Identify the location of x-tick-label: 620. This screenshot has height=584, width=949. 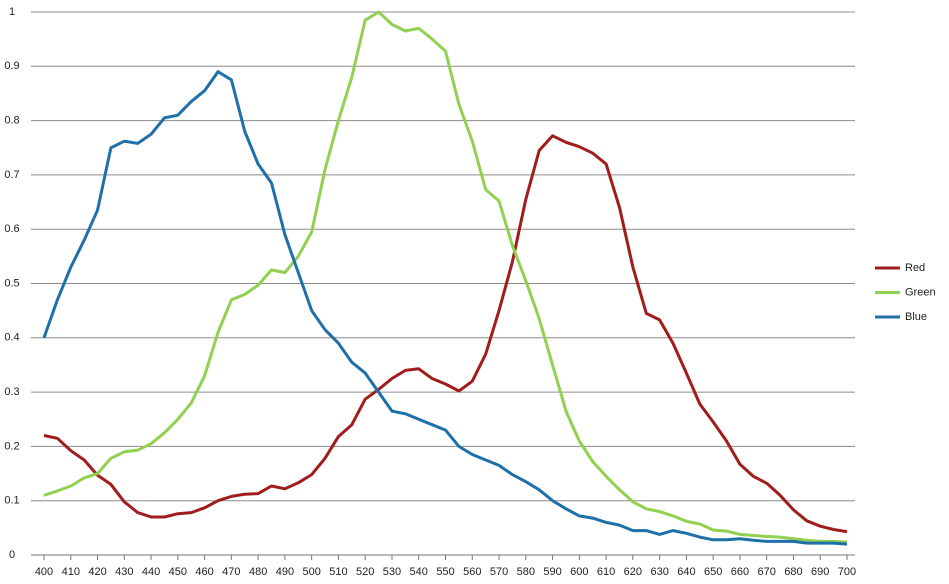
(633, 572).